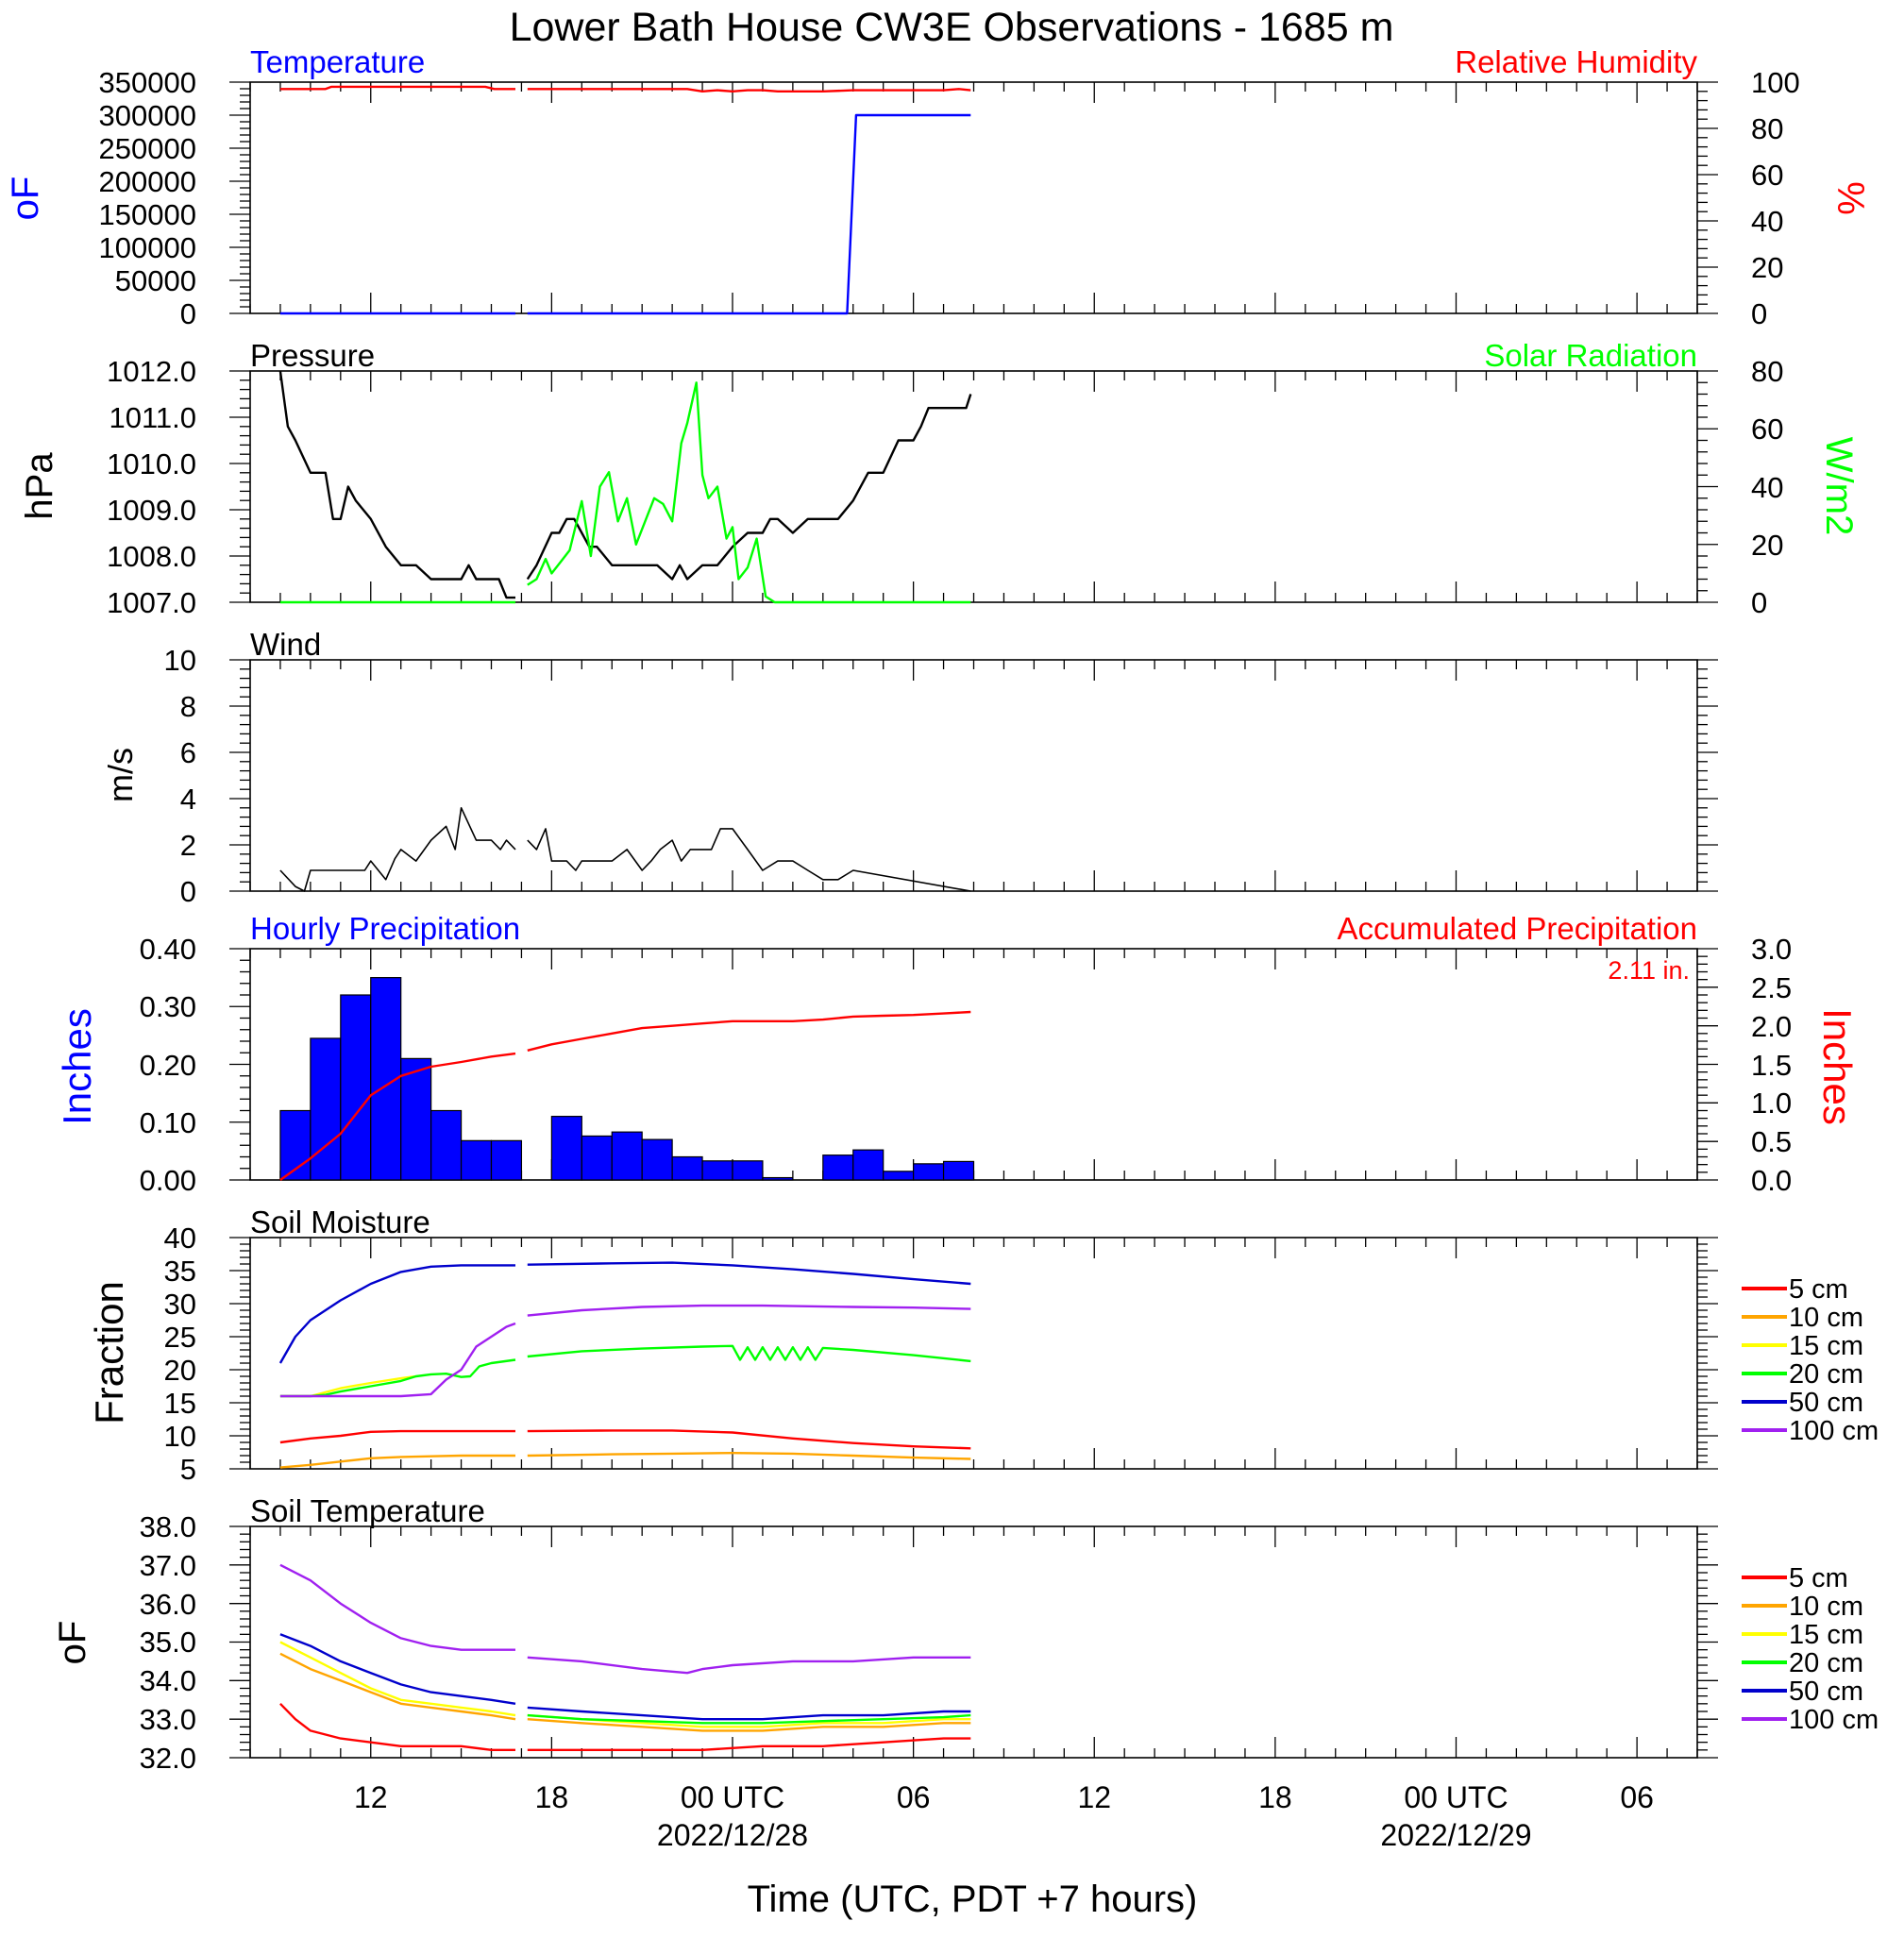 The width and height of the screenshot is (1904, 1938). I want to click on accum-tick-label: 2.0, so click(1771, 1026).